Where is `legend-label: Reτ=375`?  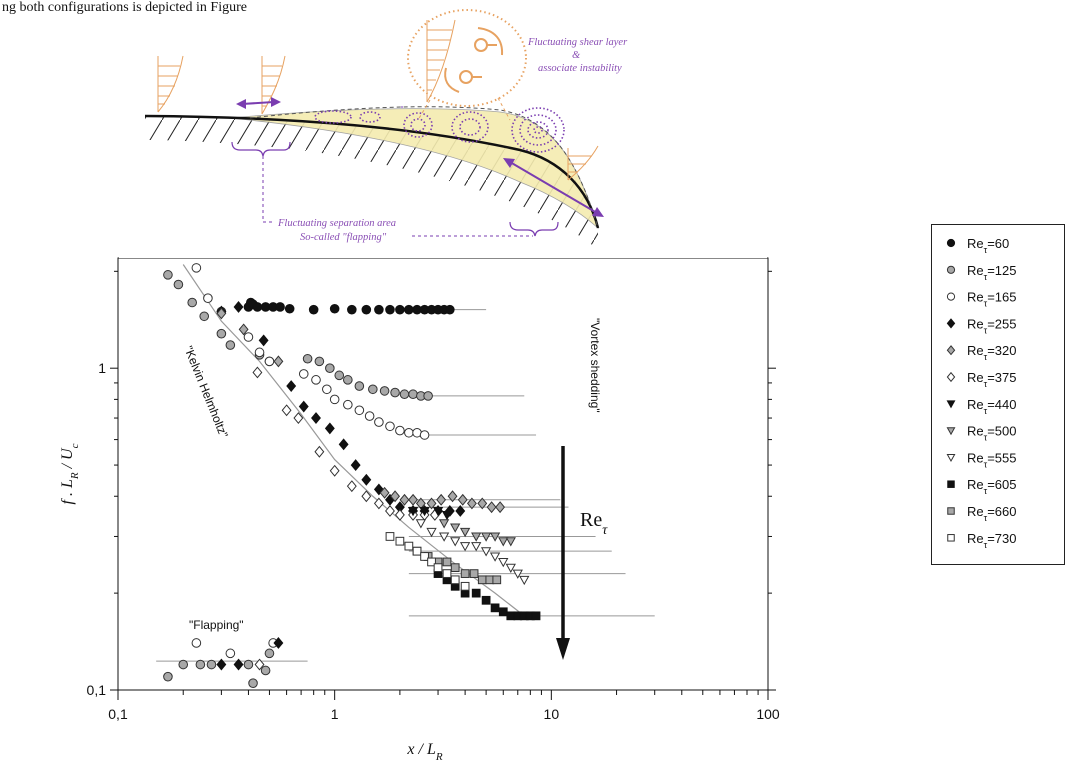
legend-label: Reτ=375 is located at coordinates (991, 379).